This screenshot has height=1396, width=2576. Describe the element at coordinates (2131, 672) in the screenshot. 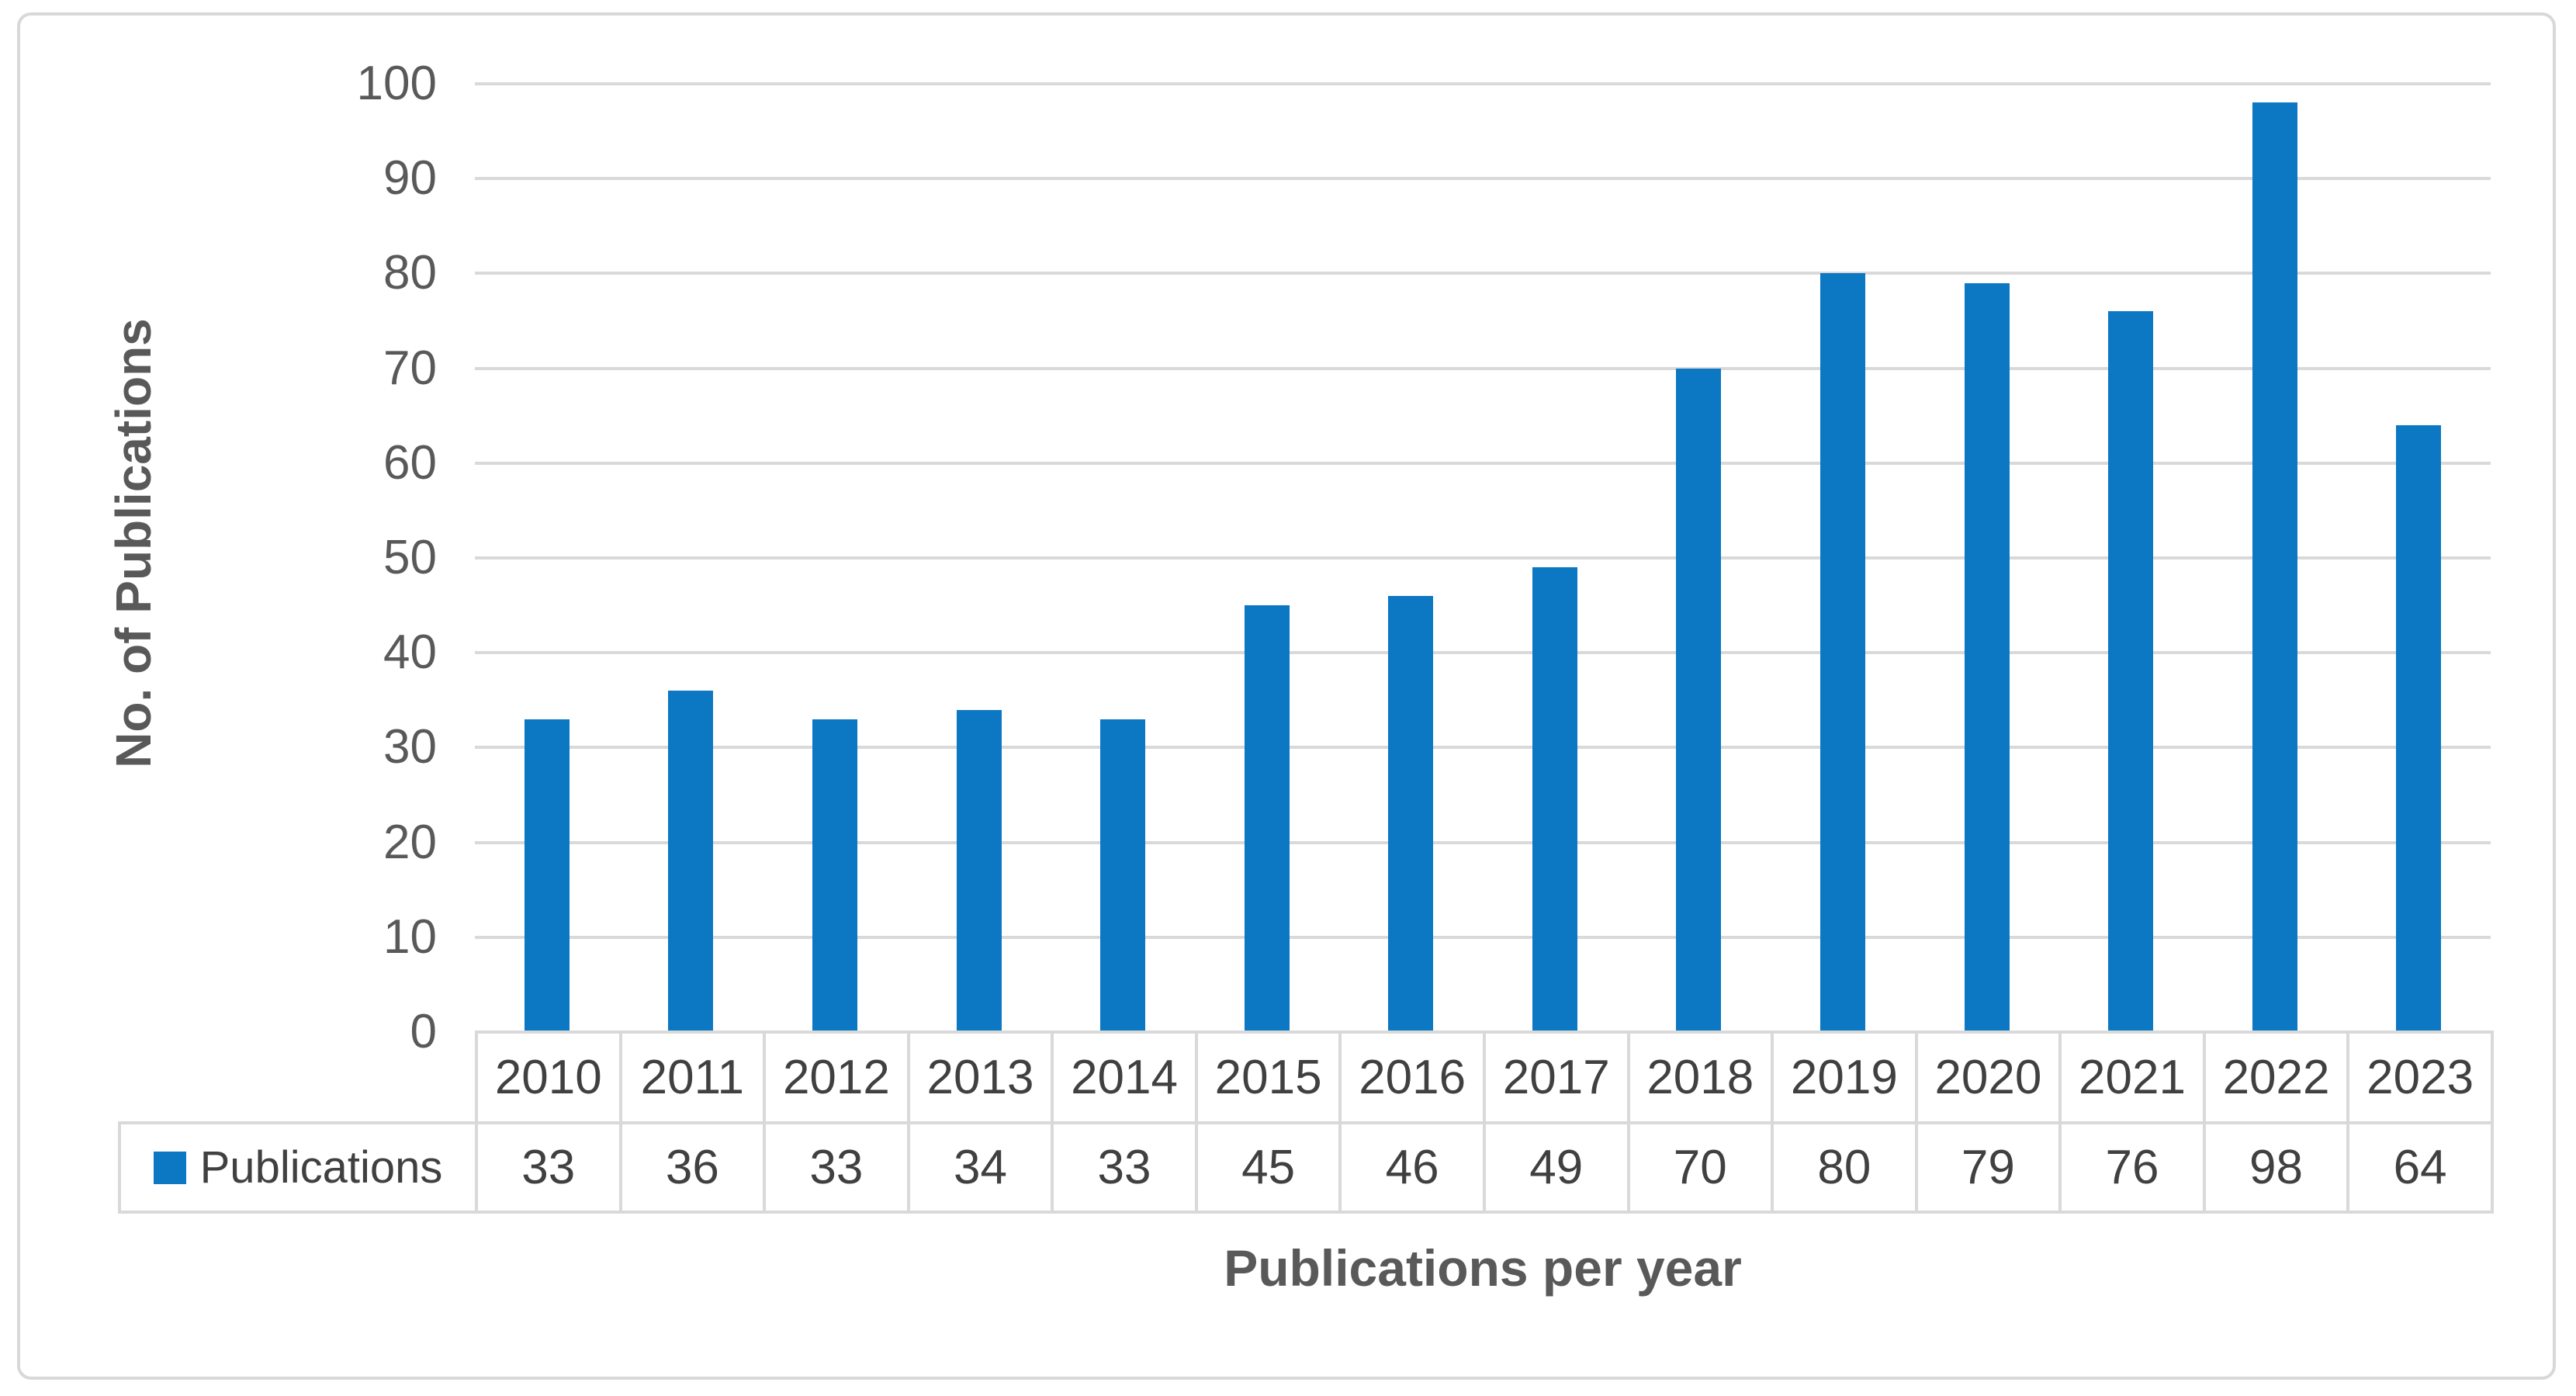

I see `bar-2021` at that location.